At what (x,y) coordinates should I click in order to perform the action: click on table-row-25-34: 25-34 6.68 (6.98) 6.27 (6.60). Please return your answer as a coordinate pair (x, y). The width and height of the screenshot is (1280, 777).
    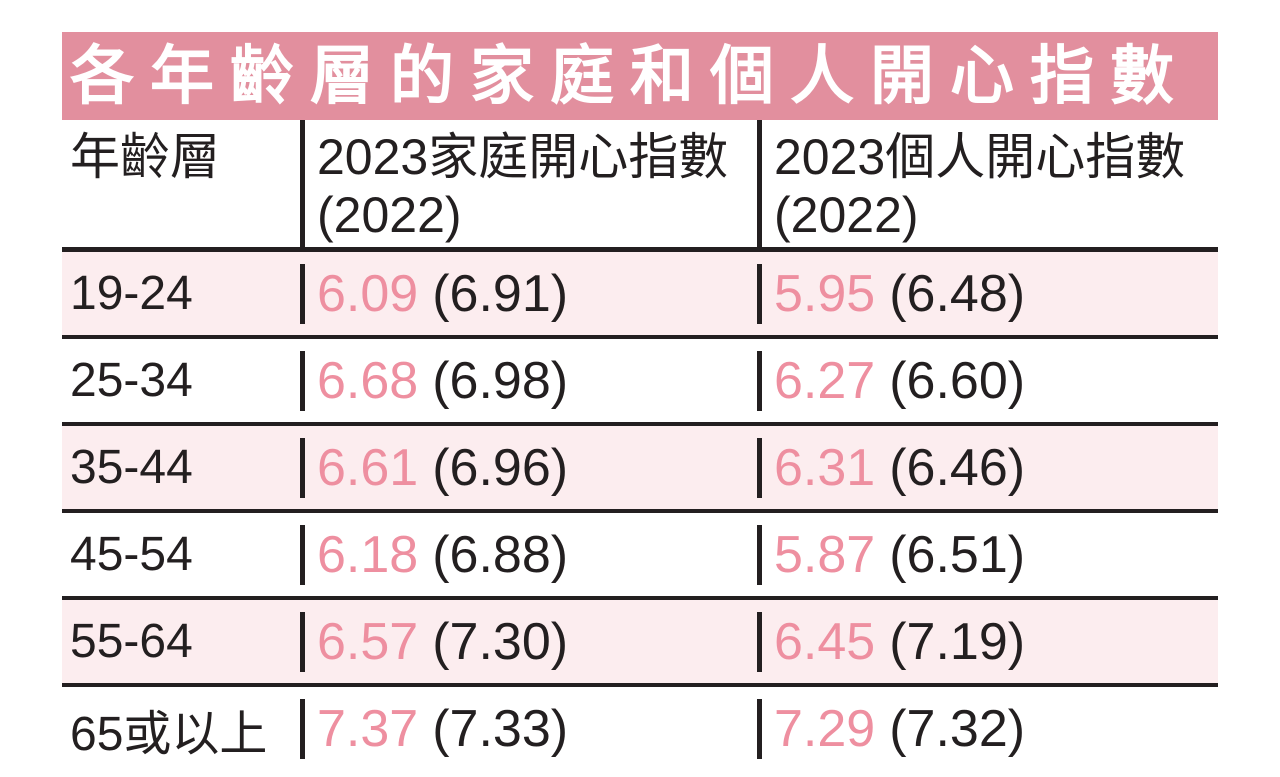
    Looking at the image, I should click on (640, 382).